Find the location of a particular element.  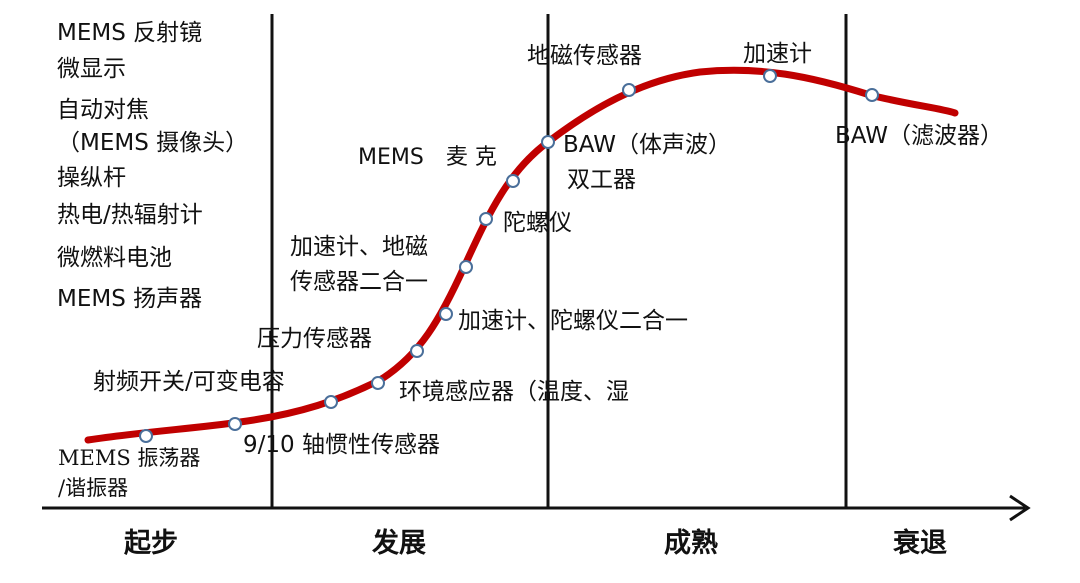

label-baw-filter: BAW（滤波器） is located at coordinates (919, 136).